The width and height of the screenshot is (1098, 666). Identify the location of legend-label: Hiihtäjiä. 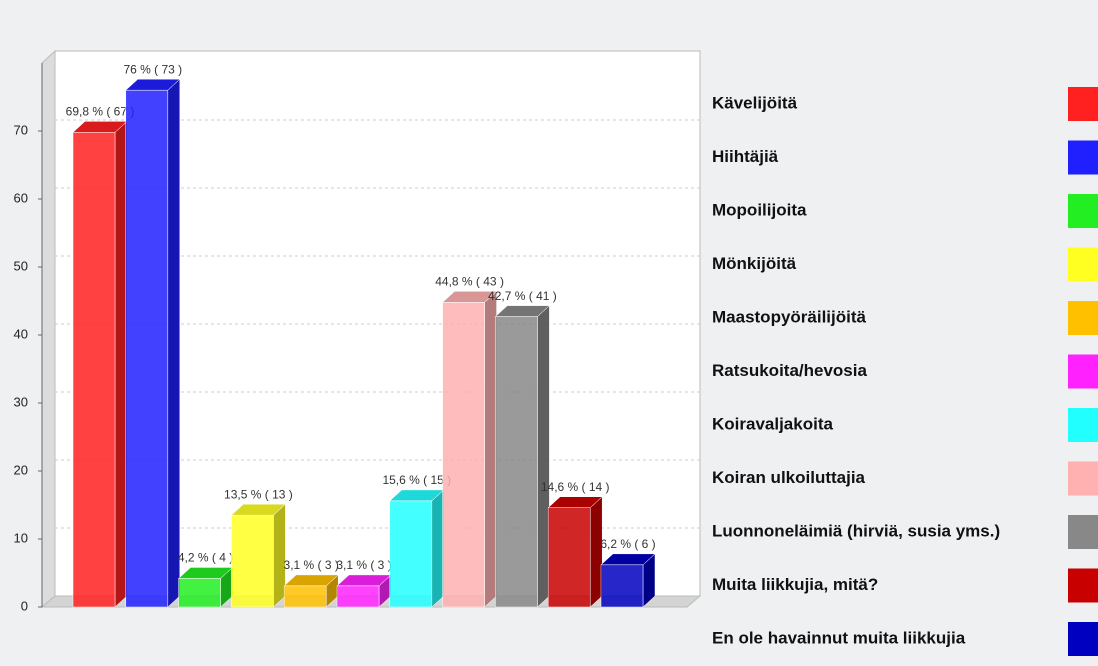
(745, 156).